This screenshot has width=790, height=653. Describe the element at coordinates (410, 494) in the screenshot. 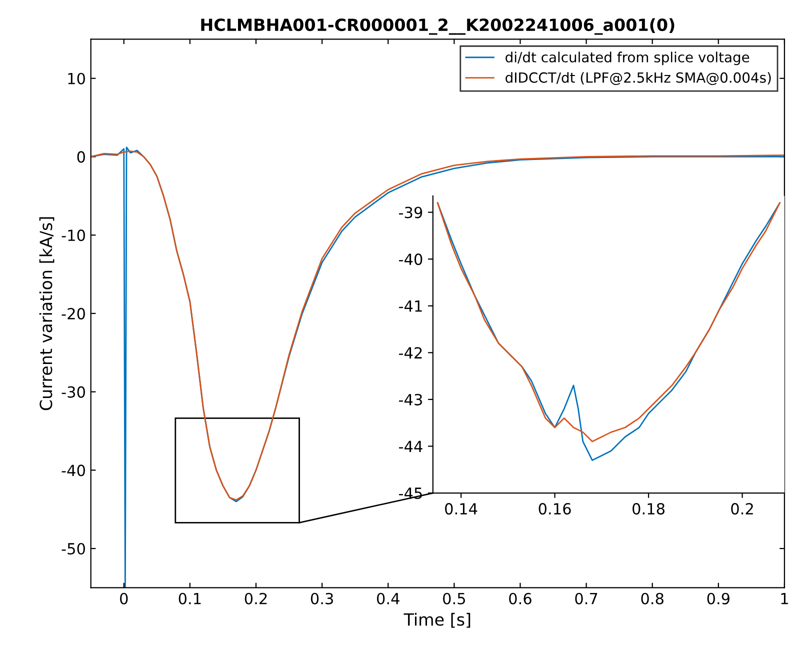

I see `y-tick-label: -45` at that location.